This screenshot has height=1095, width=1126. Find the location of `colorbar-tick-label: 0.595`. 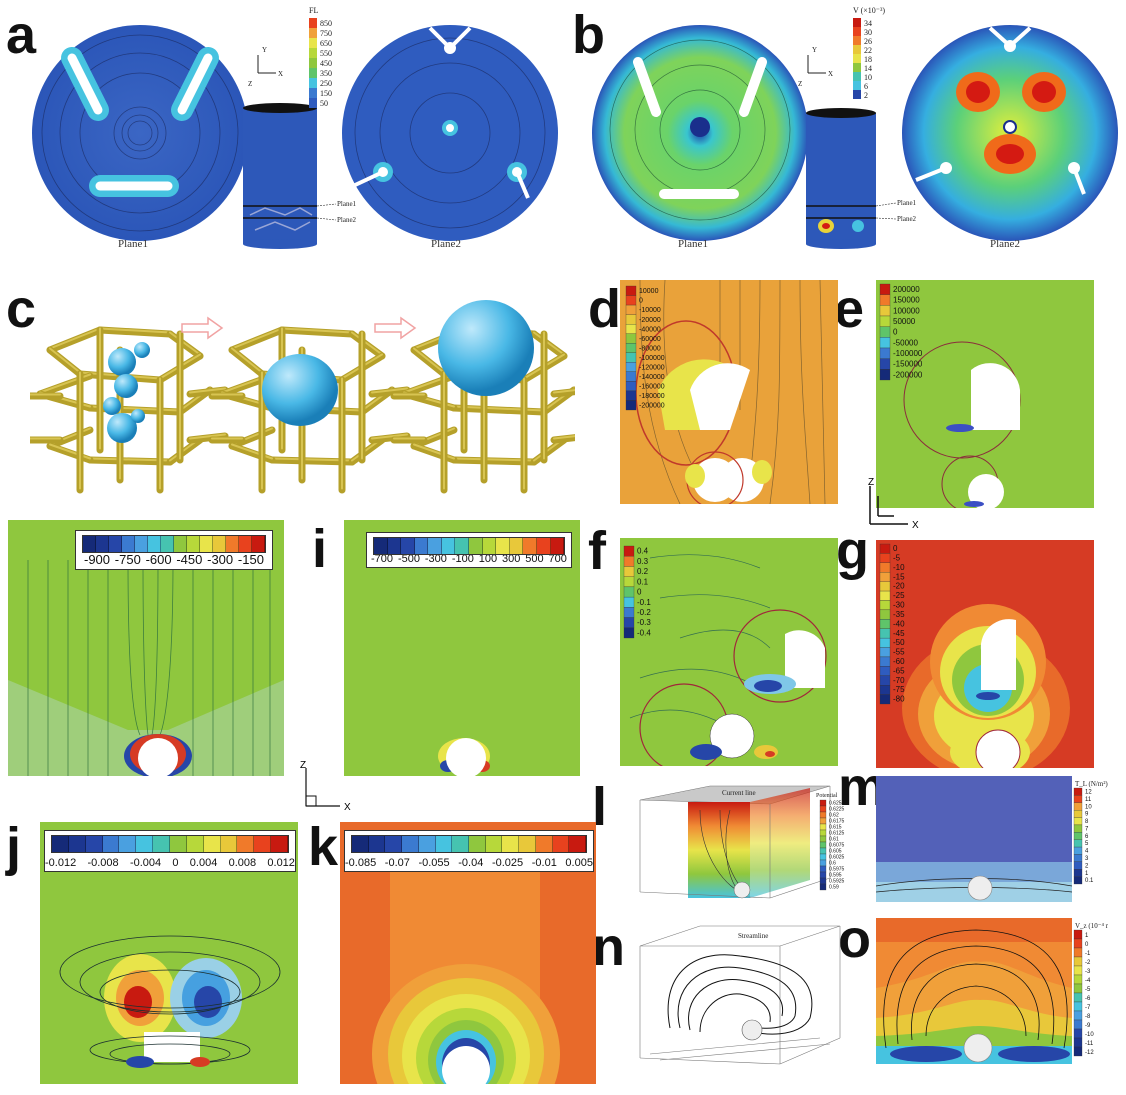

colorbar-tick-label: 0.595 is located at coordinates (835, 876).